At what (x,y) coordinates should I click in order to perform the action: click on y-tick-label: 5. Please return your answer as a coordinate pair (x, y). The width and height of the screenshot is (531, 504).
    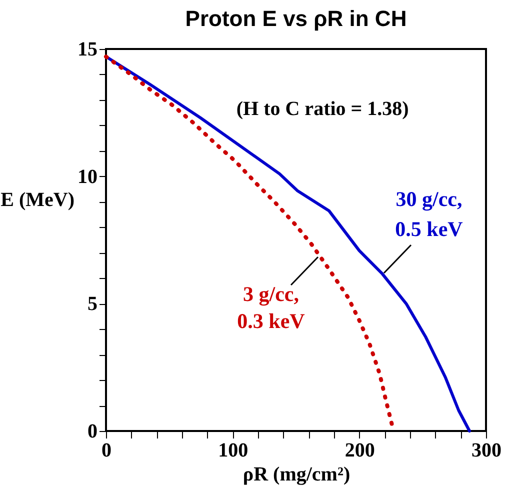
    Looking at the image, I should click on (93, 304).